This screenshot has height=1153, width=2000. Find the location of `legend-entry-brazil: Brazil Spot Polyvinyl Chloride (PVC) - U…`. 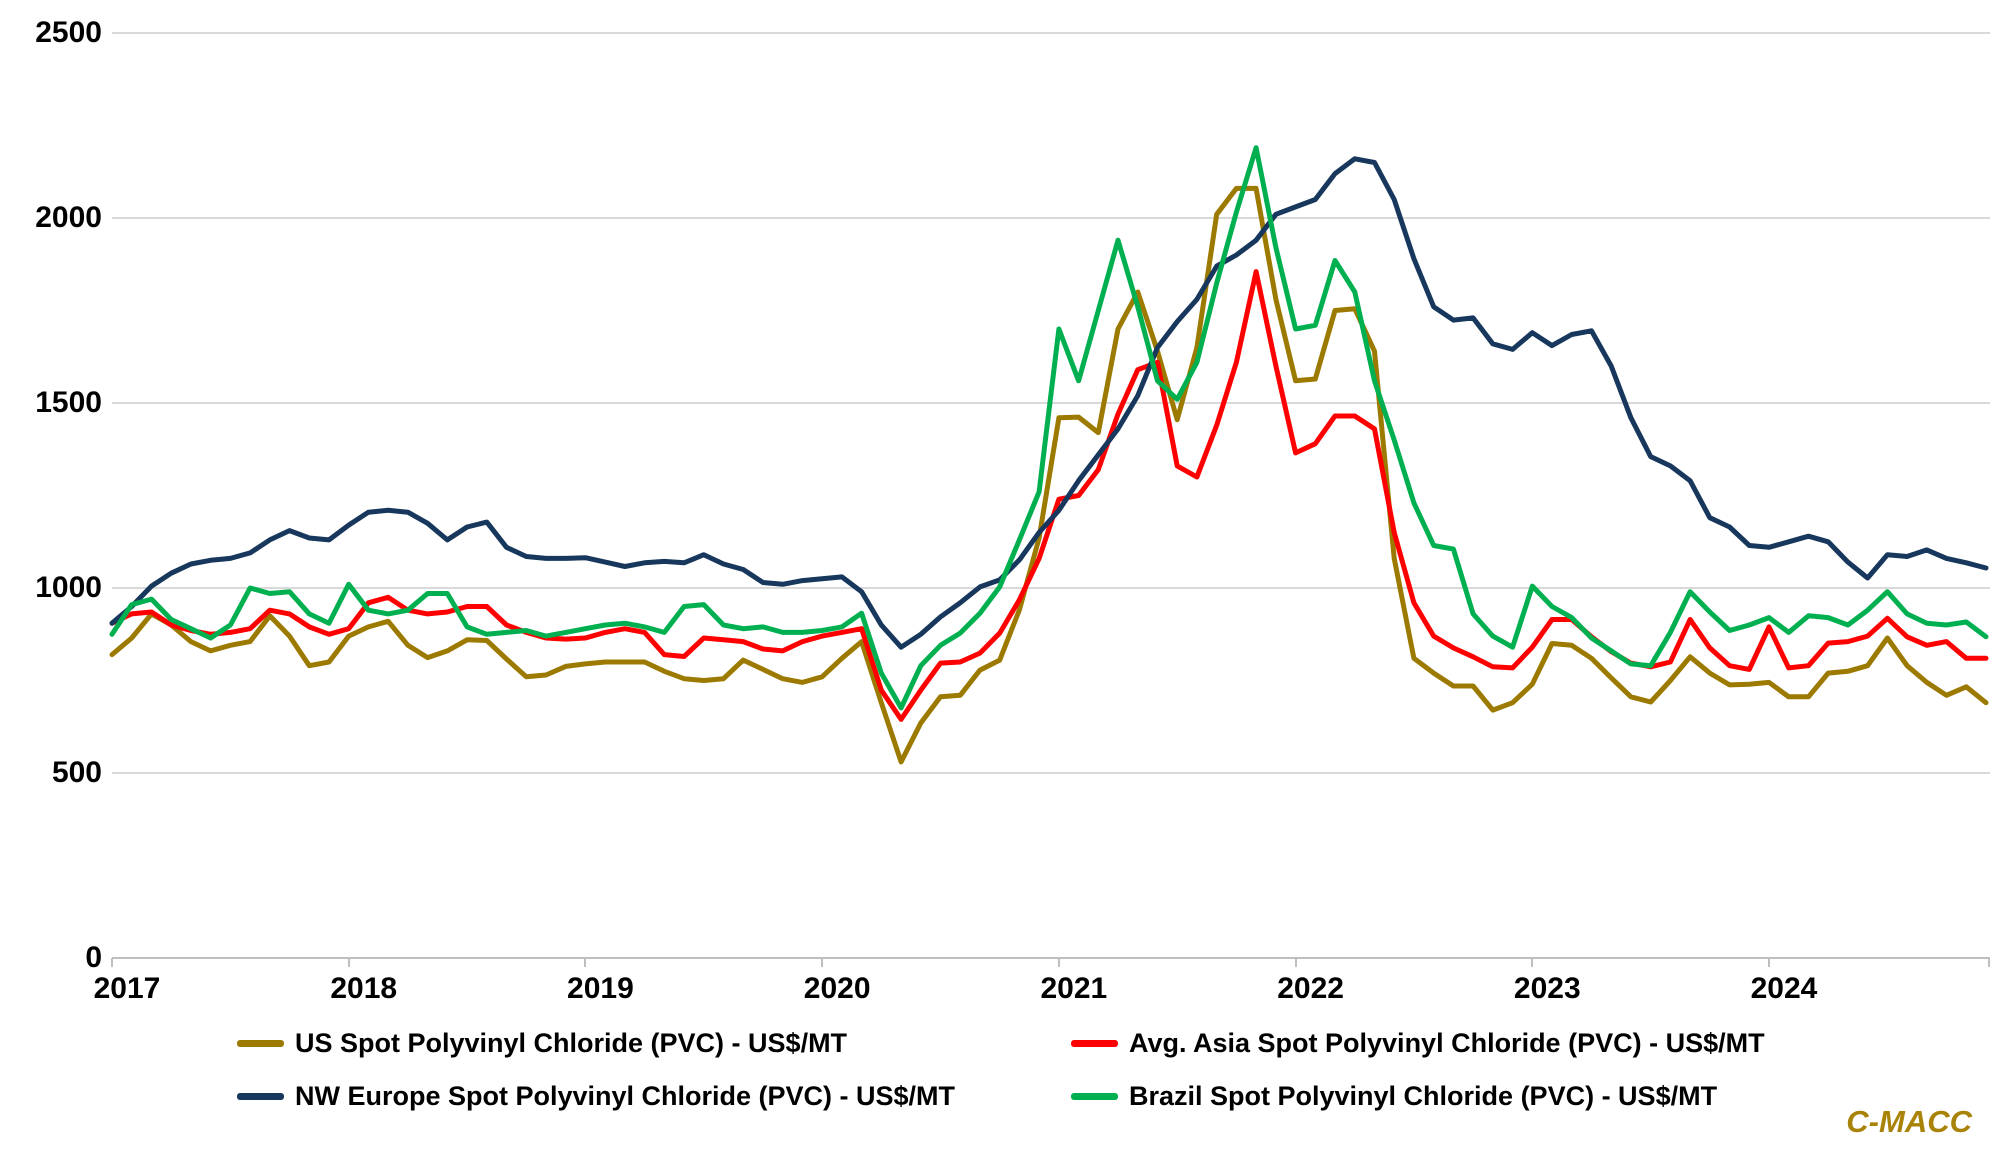

legend-entry-brazil: Brazil Spot Polyvinyl Chloride (PVC) - U… is located at coordinates (1394, 1096).